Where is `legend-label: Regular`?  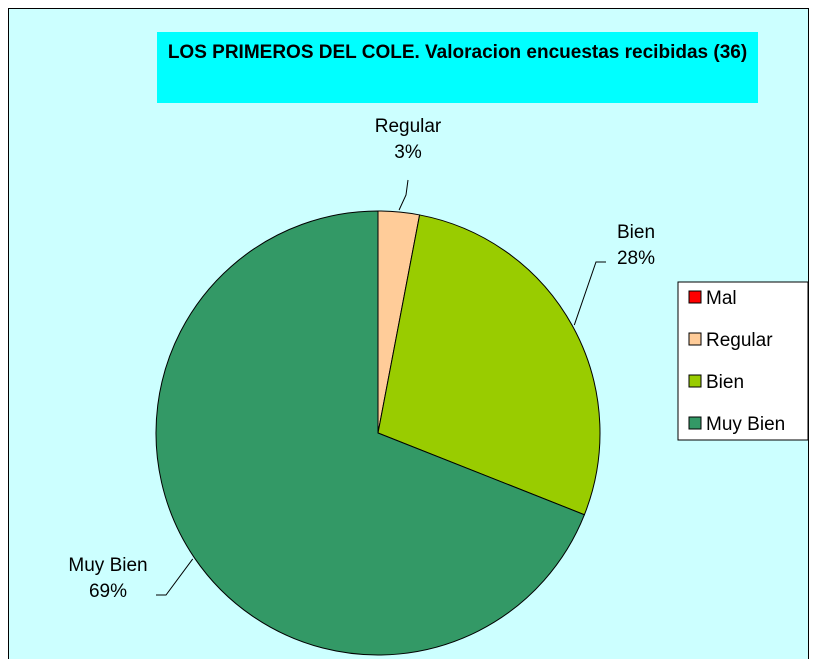
legend-label: Regular is located at coordinates (739, 340).